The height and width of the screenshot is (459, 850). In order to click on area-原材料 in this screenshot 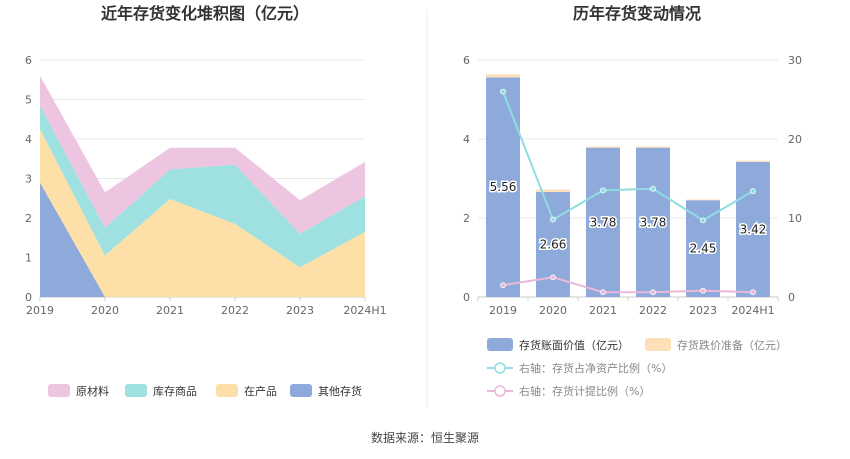, I will do `click(202, 154)`.